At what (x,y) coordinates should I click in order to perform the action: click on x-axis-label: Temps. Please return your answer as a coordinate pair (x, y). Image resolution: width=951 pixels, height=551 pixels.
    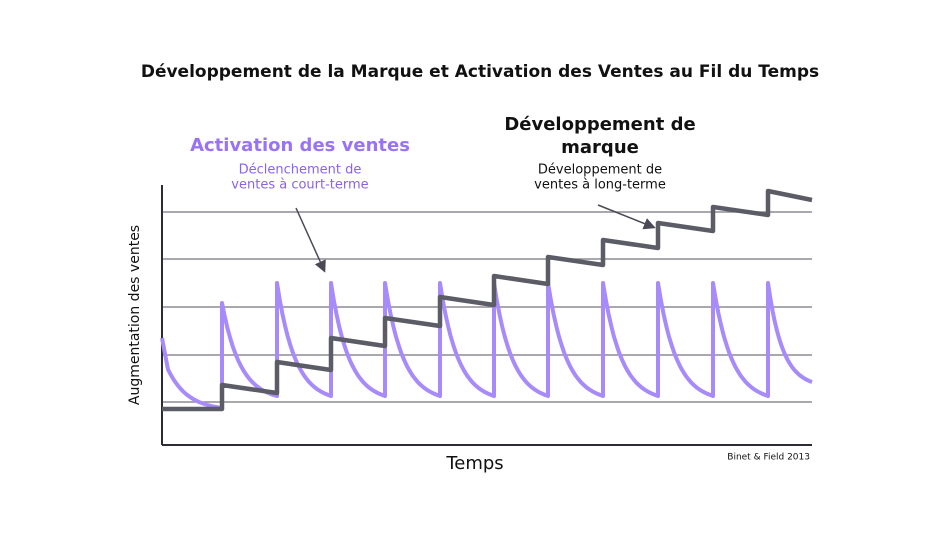
    Looking at the image, I should click on (474, 463).